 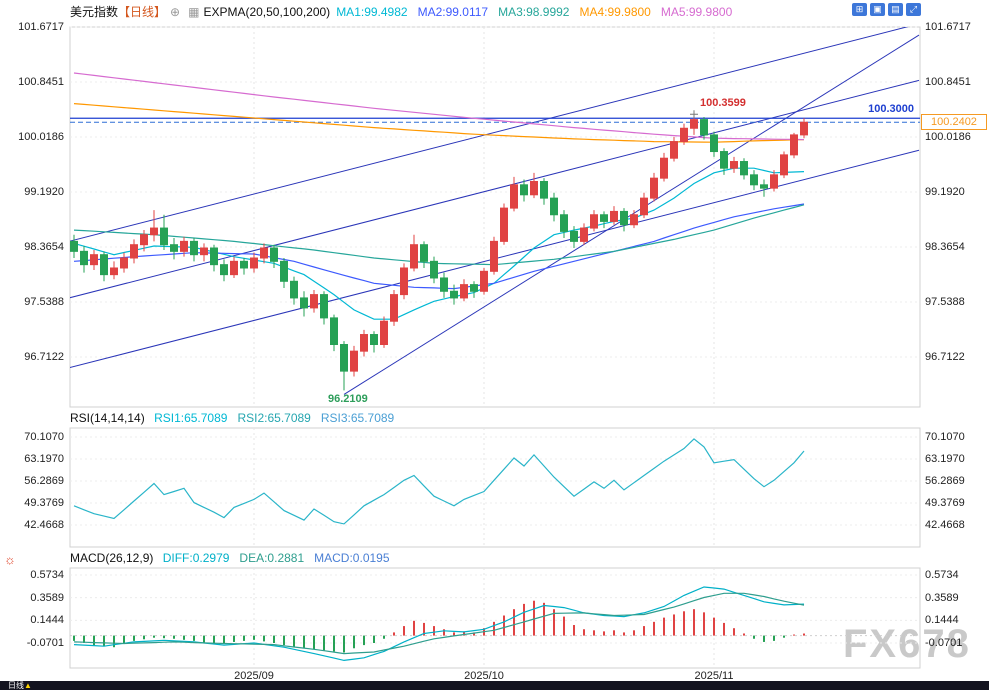 I want to click on rsi-legend: RSI1:65.7089 RSI2:65.7089 RSI3:65.7089, so click(x=279, y=418).